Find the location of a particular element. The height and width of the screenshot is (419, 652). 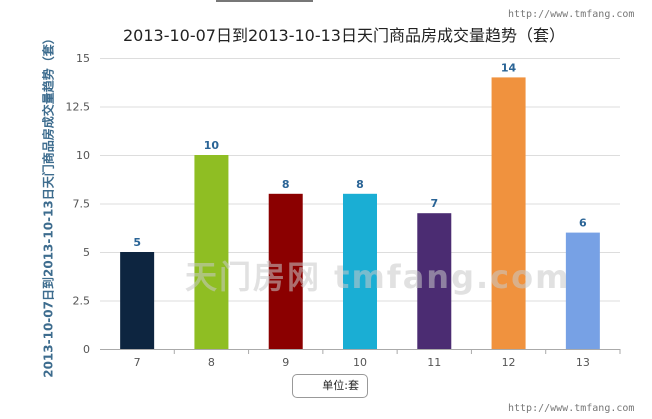

data-label: 6 is located at coordinates (583, 223).